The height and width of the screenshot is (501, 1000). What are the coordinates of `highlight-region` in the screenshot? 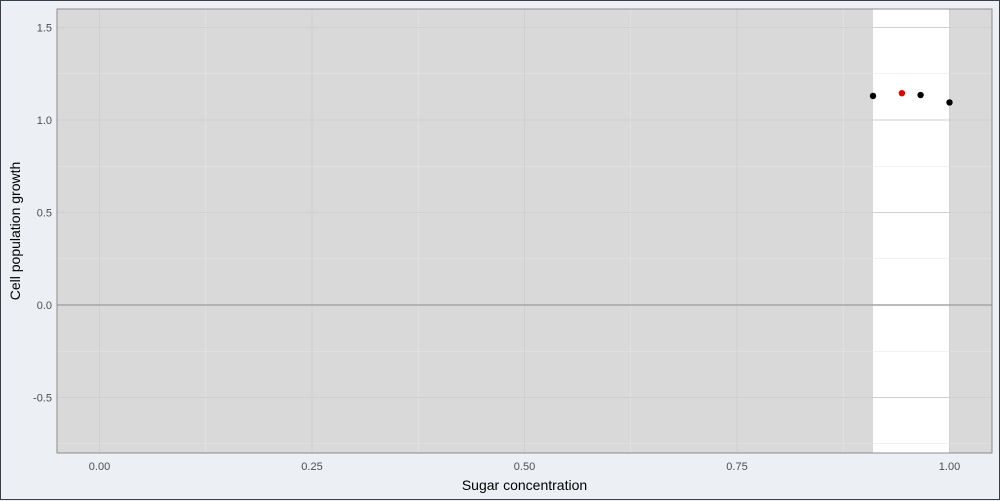 It's located at (911, 231).